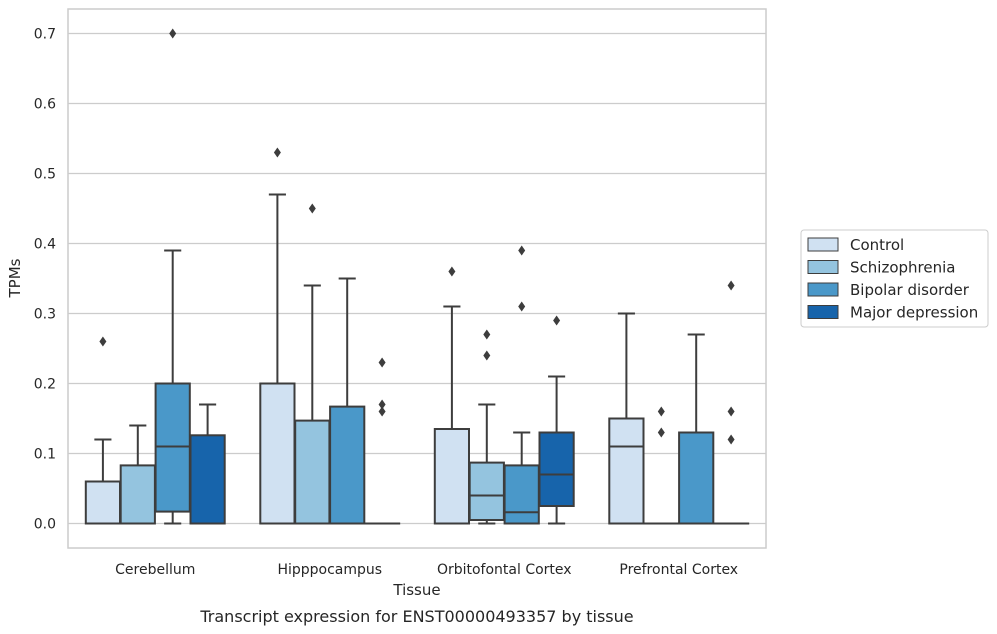 This screenshot has width=997, height=634. Describe the element at coordinates (504, 570) in the screenshot. I see `x-tick-label: Orbitofontal Cortex` at that location.